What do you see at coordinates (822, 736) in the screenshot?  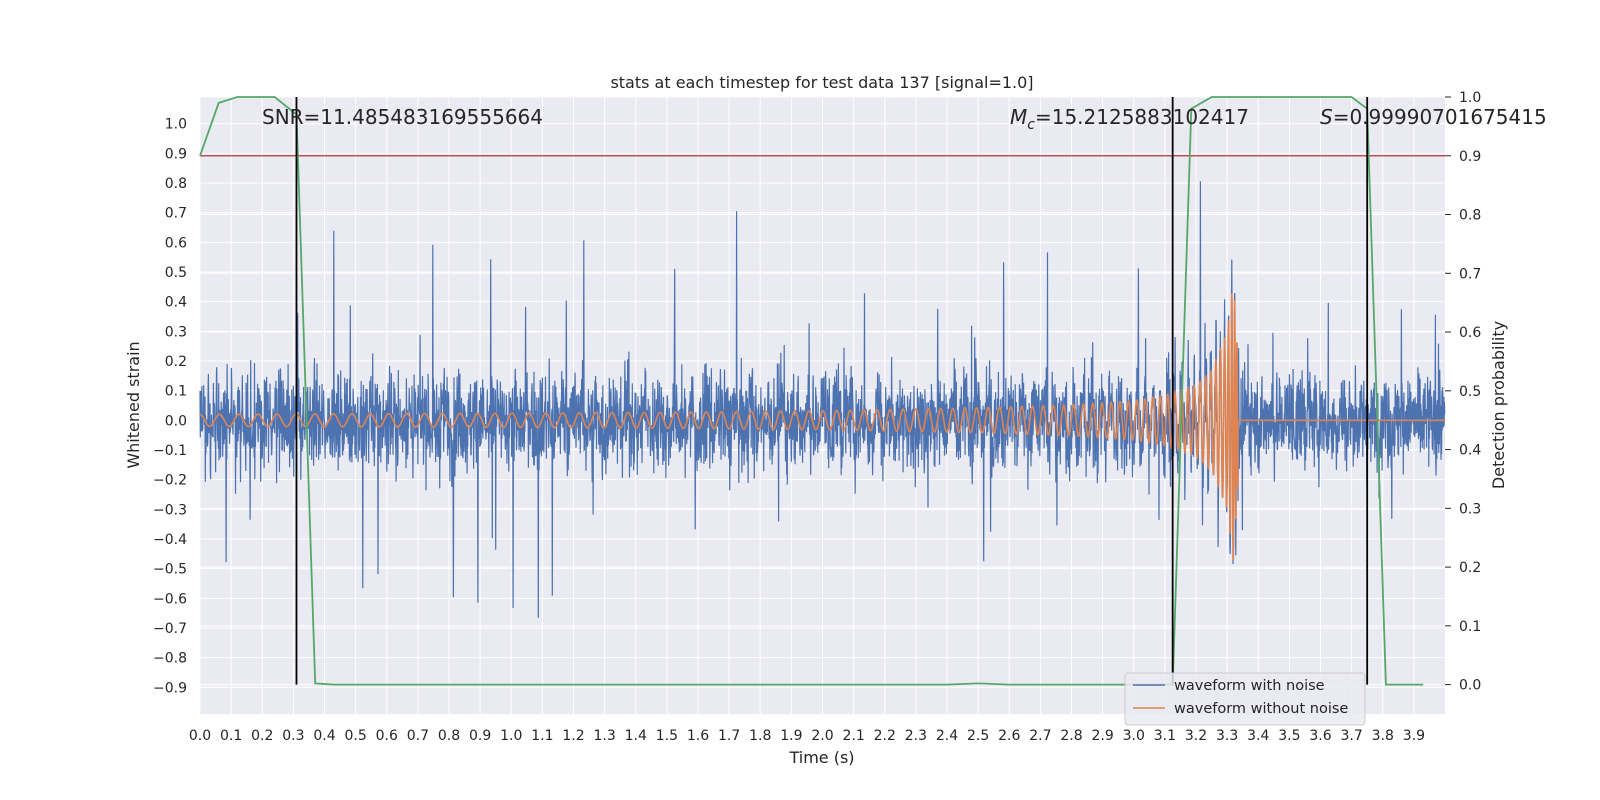 I see `x-tick-label: 2.0` at bounding box center [822, 736].